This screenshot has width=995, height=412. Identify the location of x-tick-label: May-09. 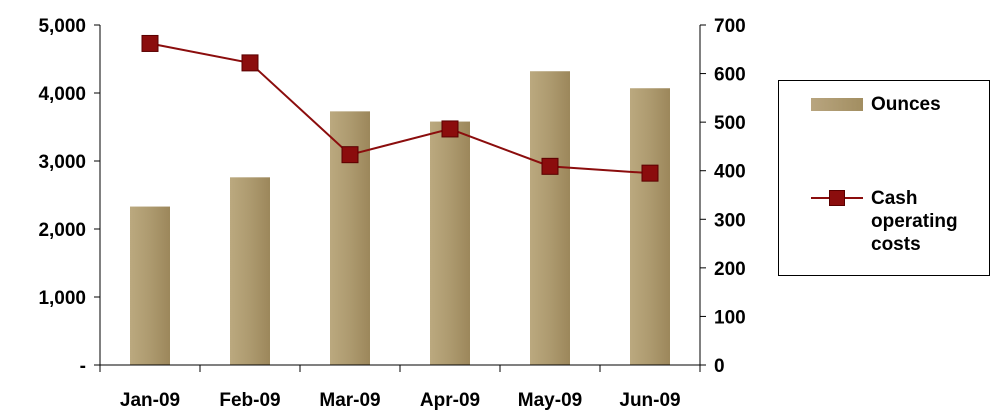
(550, 400).